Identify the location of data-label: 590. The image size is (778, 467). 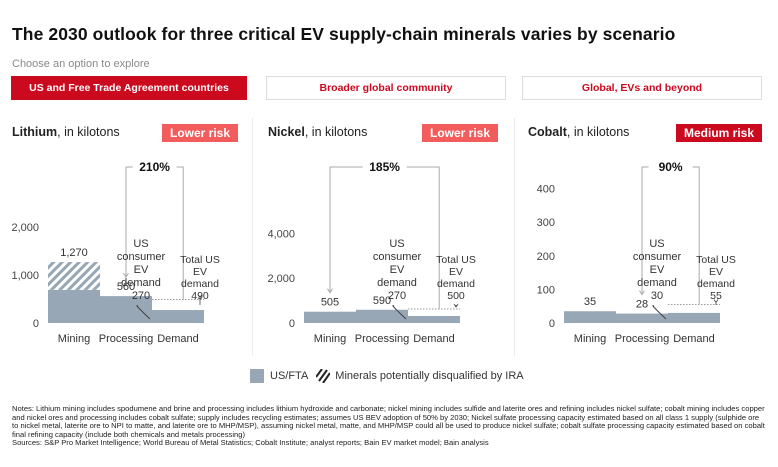
(382, 301).